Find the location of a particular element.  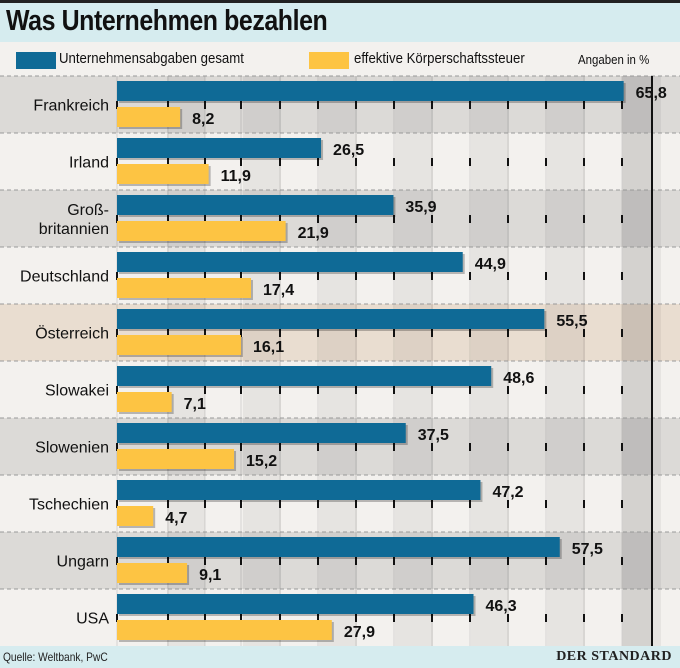

grid-band is located at coordinates (566, 361).